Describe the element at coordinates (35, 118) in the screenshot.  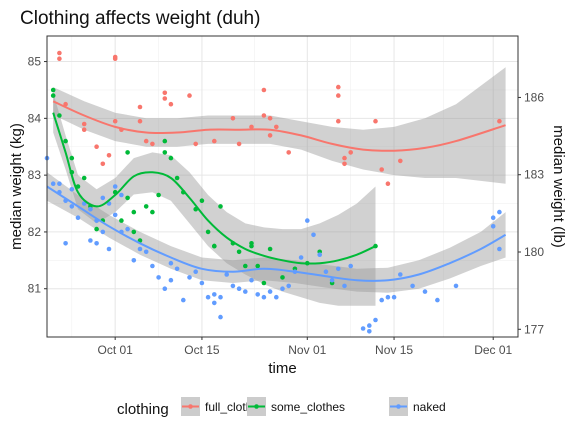
I see `y-tick-label: 84` at that location.